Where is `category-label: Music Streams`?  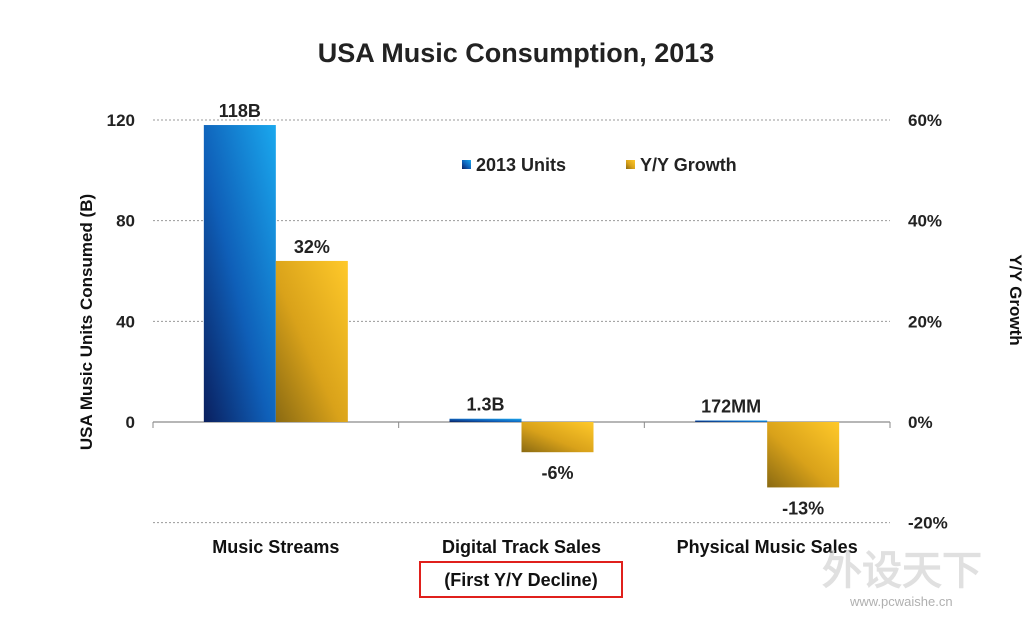
category-label: Music Streams is located at coordinates (275, 547).